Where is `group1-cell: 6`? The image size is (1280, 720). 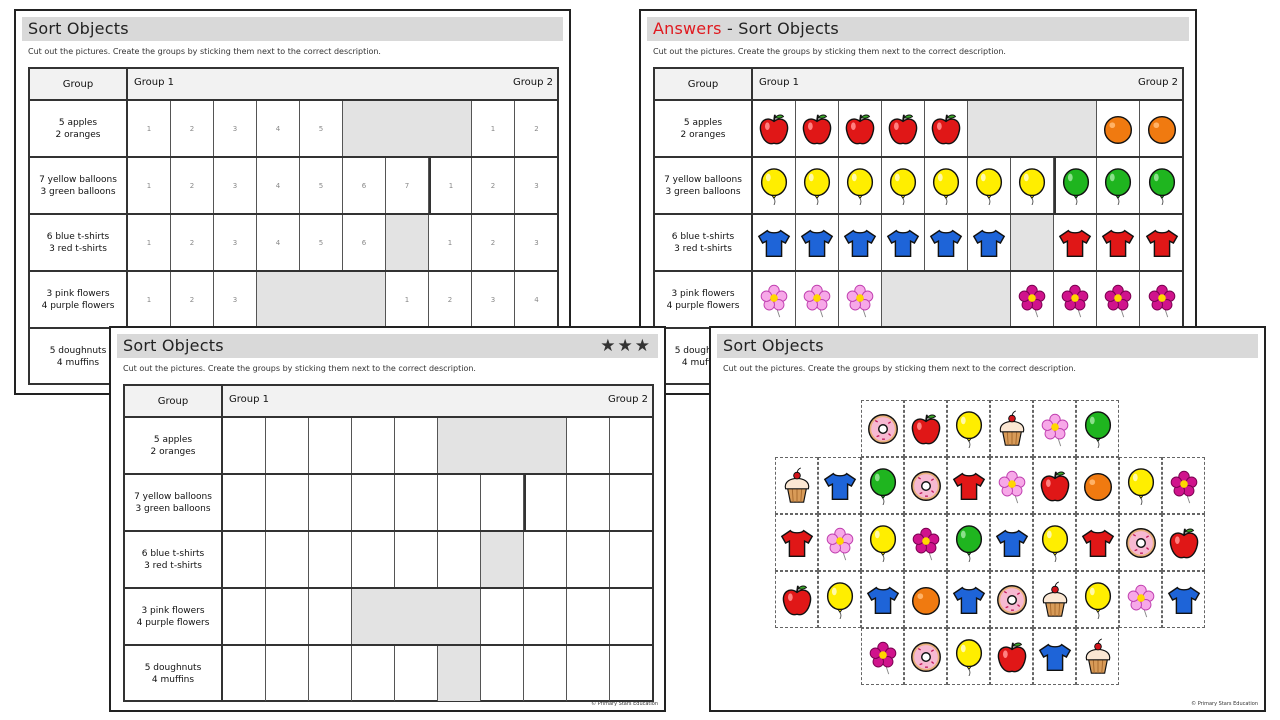
group1-cell: 6 is located at coordinates (364, 185).